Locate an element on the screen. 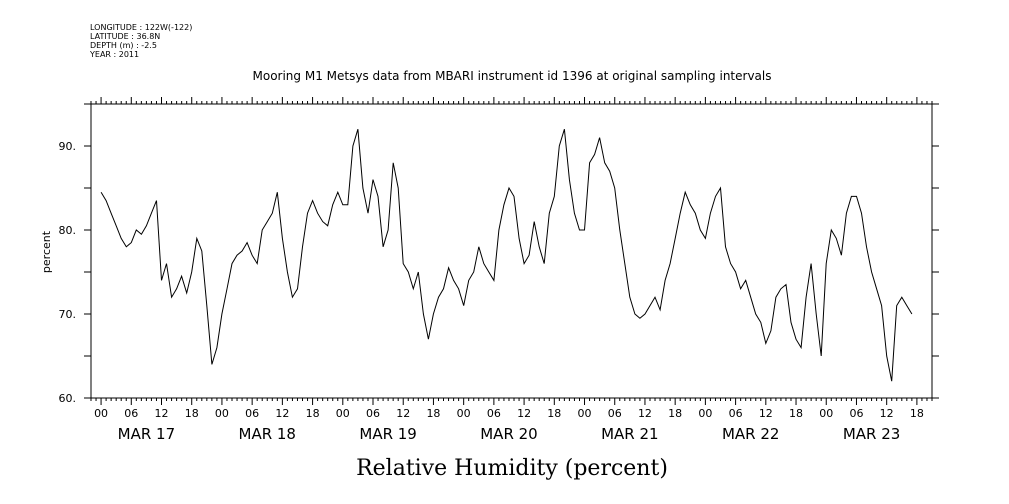 Image resolution: width=1009 pixels, height=504 pixels. x-day-label: MAR 21 is located at coordinates (629, 434).